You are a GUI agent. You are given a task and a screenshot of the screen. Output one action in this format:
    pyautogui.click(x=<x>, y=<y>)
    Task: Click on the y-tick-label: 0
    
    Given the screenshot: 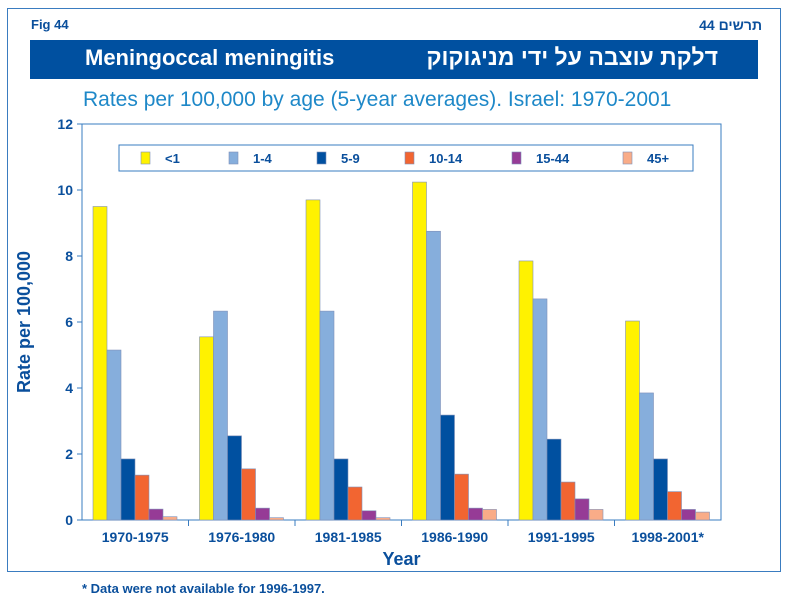 What is the action you would take?
    pyautogui.click(x=69, y=520)
    